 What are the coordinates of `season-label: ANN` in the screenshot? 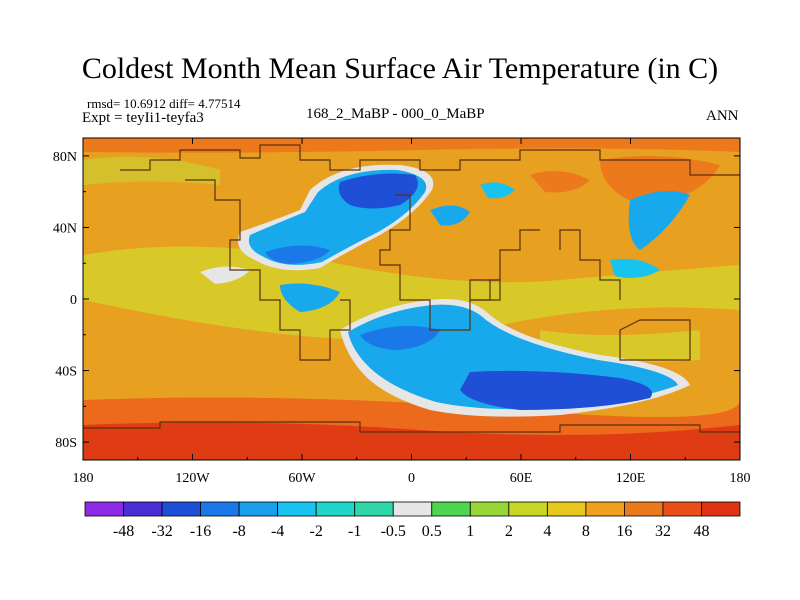 It's located at (722, 116).